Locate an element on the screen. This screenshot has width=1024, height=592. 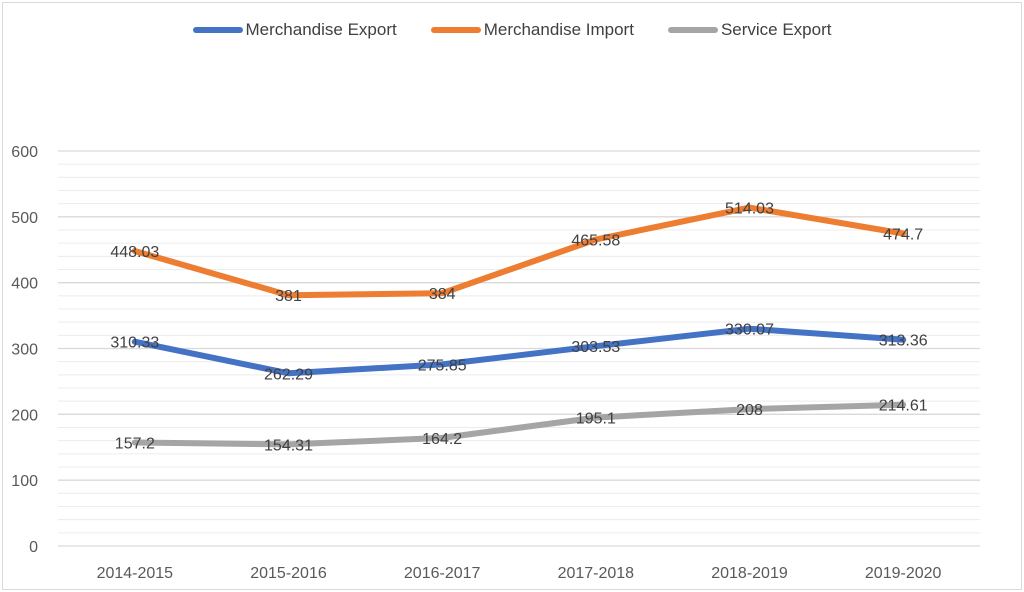
data-label: 310.33 is located at coordinates (134, 343).